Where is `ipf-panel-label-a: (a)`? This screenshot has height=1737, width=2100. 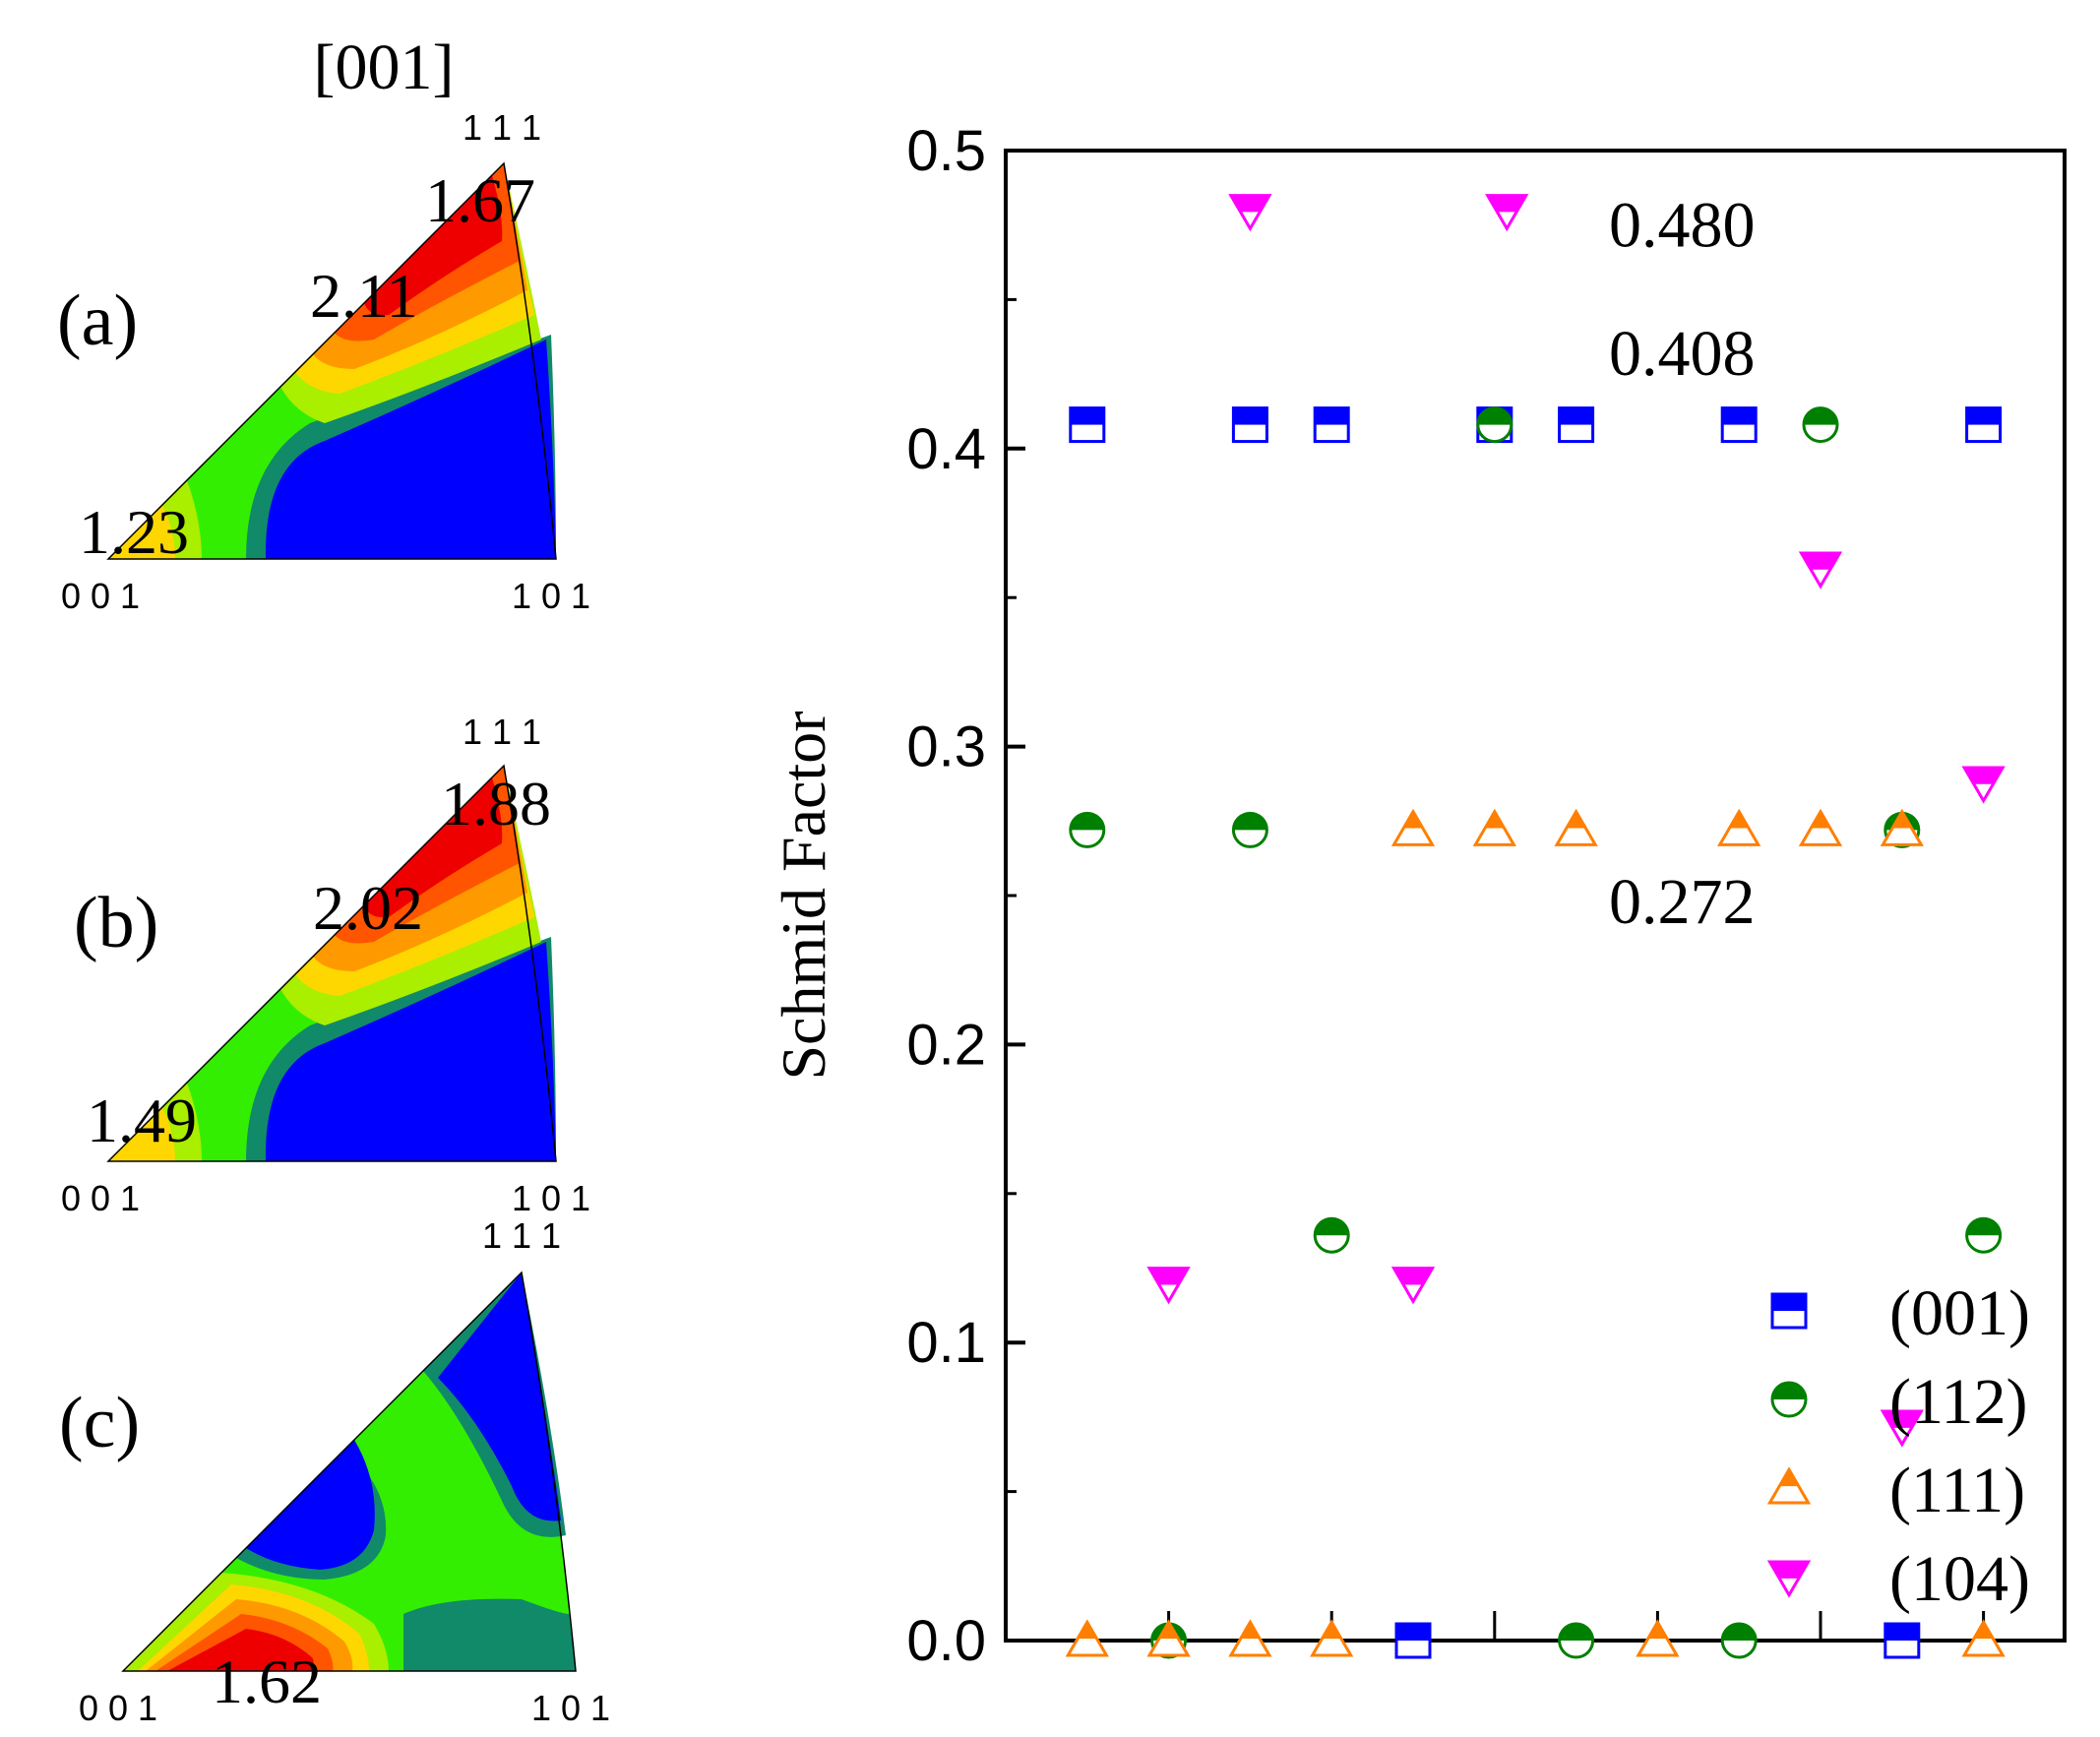 ipf-panel-label-a: (a) is located at coordinates (97, 320).